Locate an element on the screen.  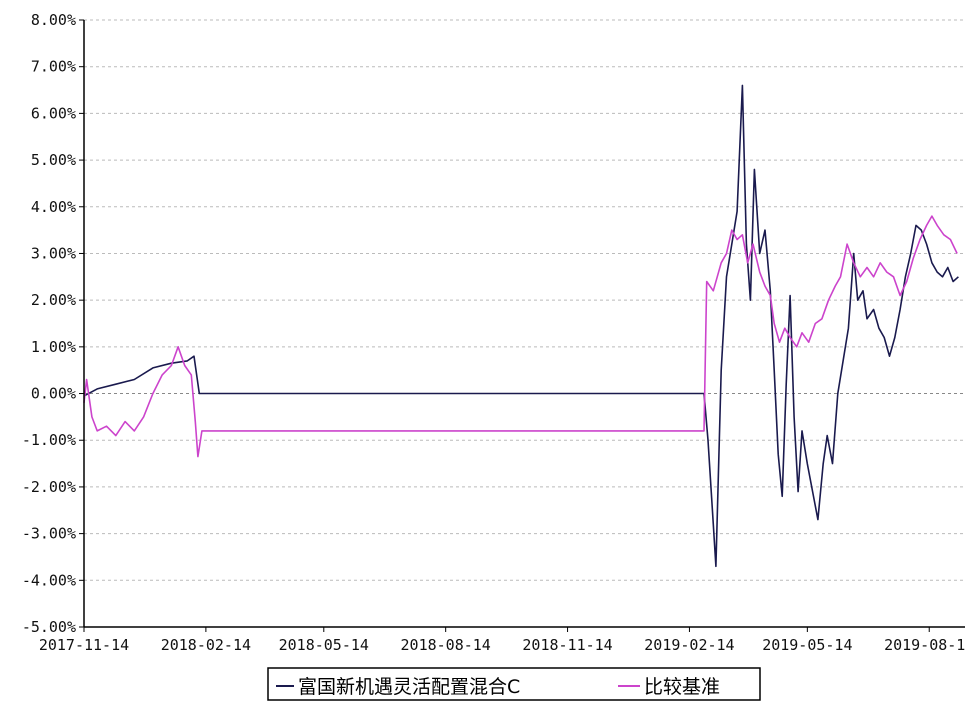
y-tick-label: -2.00% is located at coordinates (49, 487).